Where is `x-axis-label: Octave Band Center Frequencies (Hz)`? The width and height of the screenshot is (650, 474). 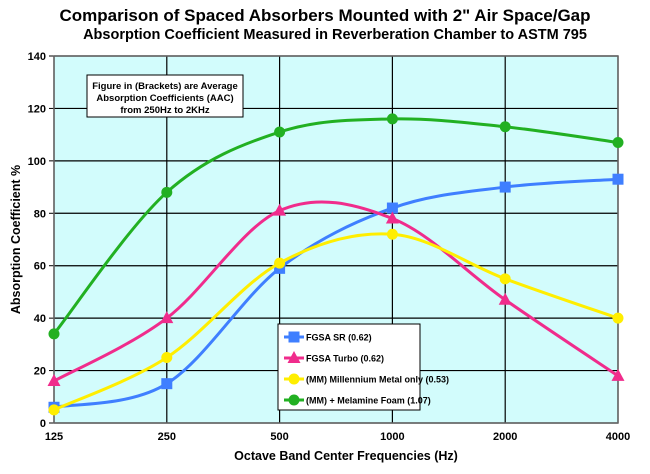 x-axis-label: Octave Band Center Frequencies (Hz) is located at coordinates (346, 456).